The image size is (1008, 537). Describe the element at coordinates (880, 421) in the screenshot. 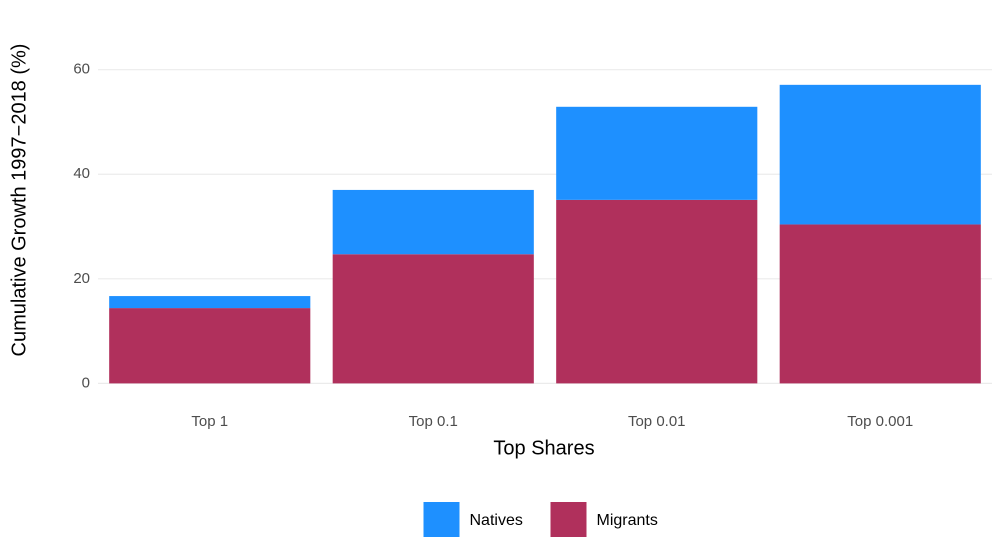

I see `x-tick-label: Top 0.001` at that location.